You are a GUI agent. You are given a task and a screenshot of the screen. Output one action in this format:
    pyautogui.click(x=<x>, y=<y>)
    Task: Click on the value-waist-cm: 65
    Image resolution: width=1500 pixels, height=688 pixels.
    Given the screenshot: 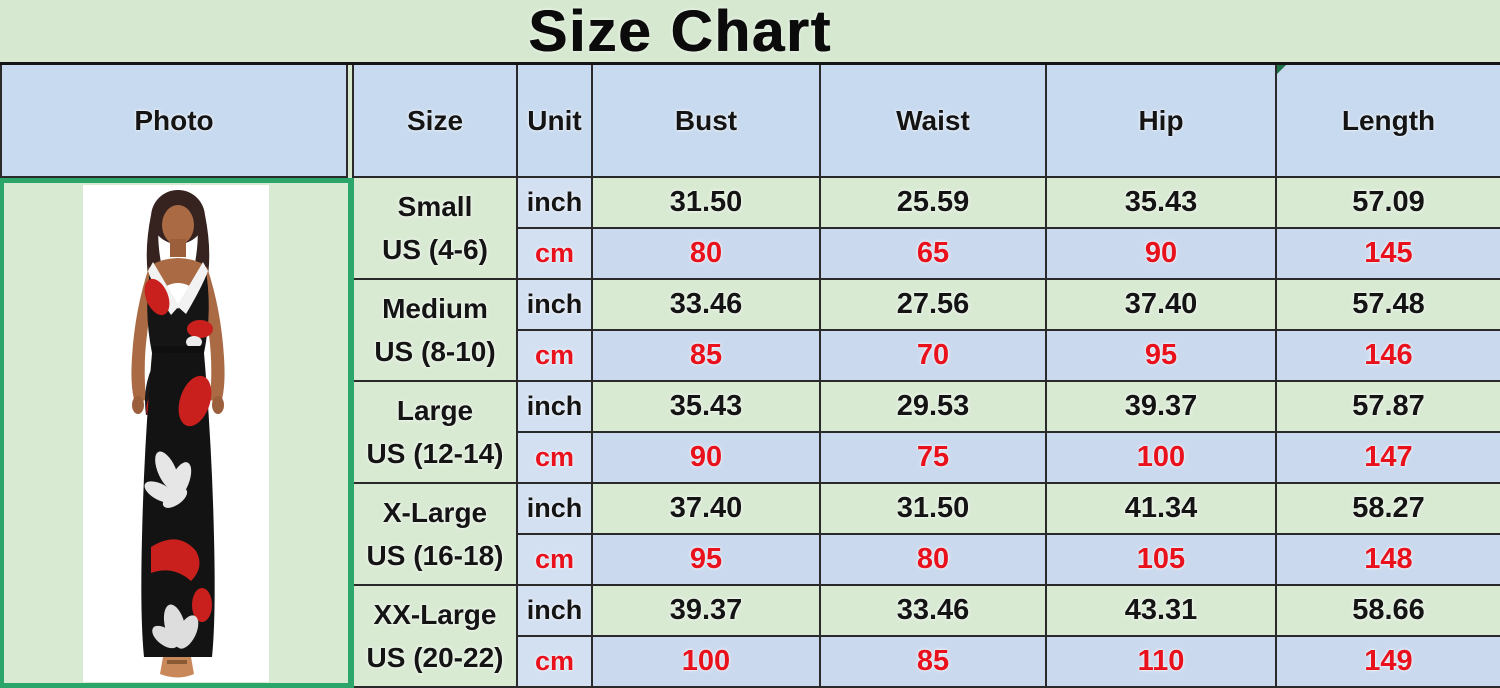 What is the action you would take?
    pyautogui.click(x=934, y=254)
    